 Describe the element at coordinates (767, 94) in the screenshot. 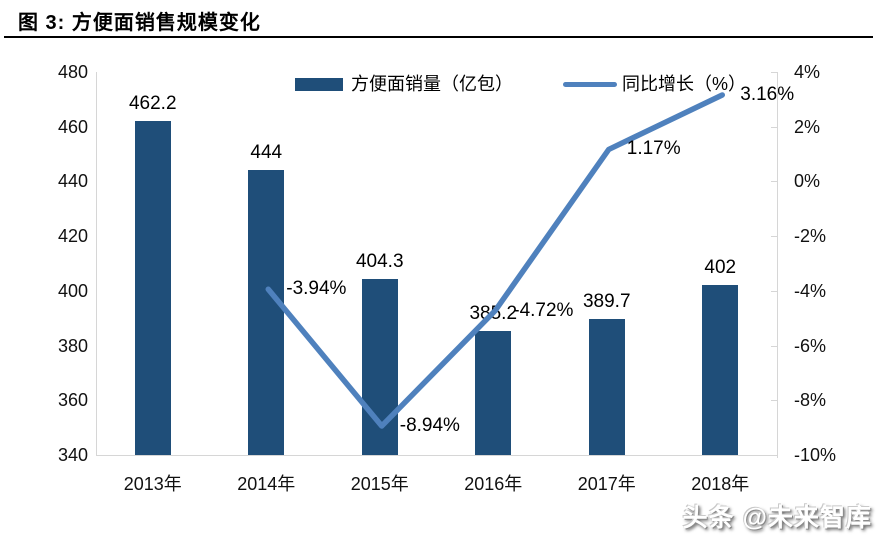

I see `growth-point-label: 3.16%` at that location.